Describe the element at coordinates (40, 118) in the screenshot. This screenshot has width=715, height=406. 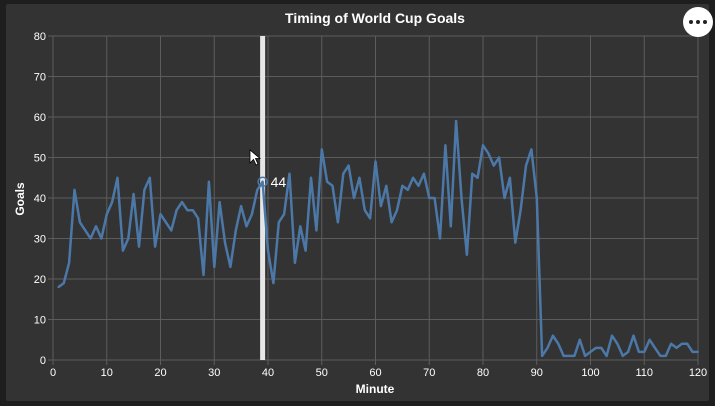
I see `y-tick-label: 60` at that location.